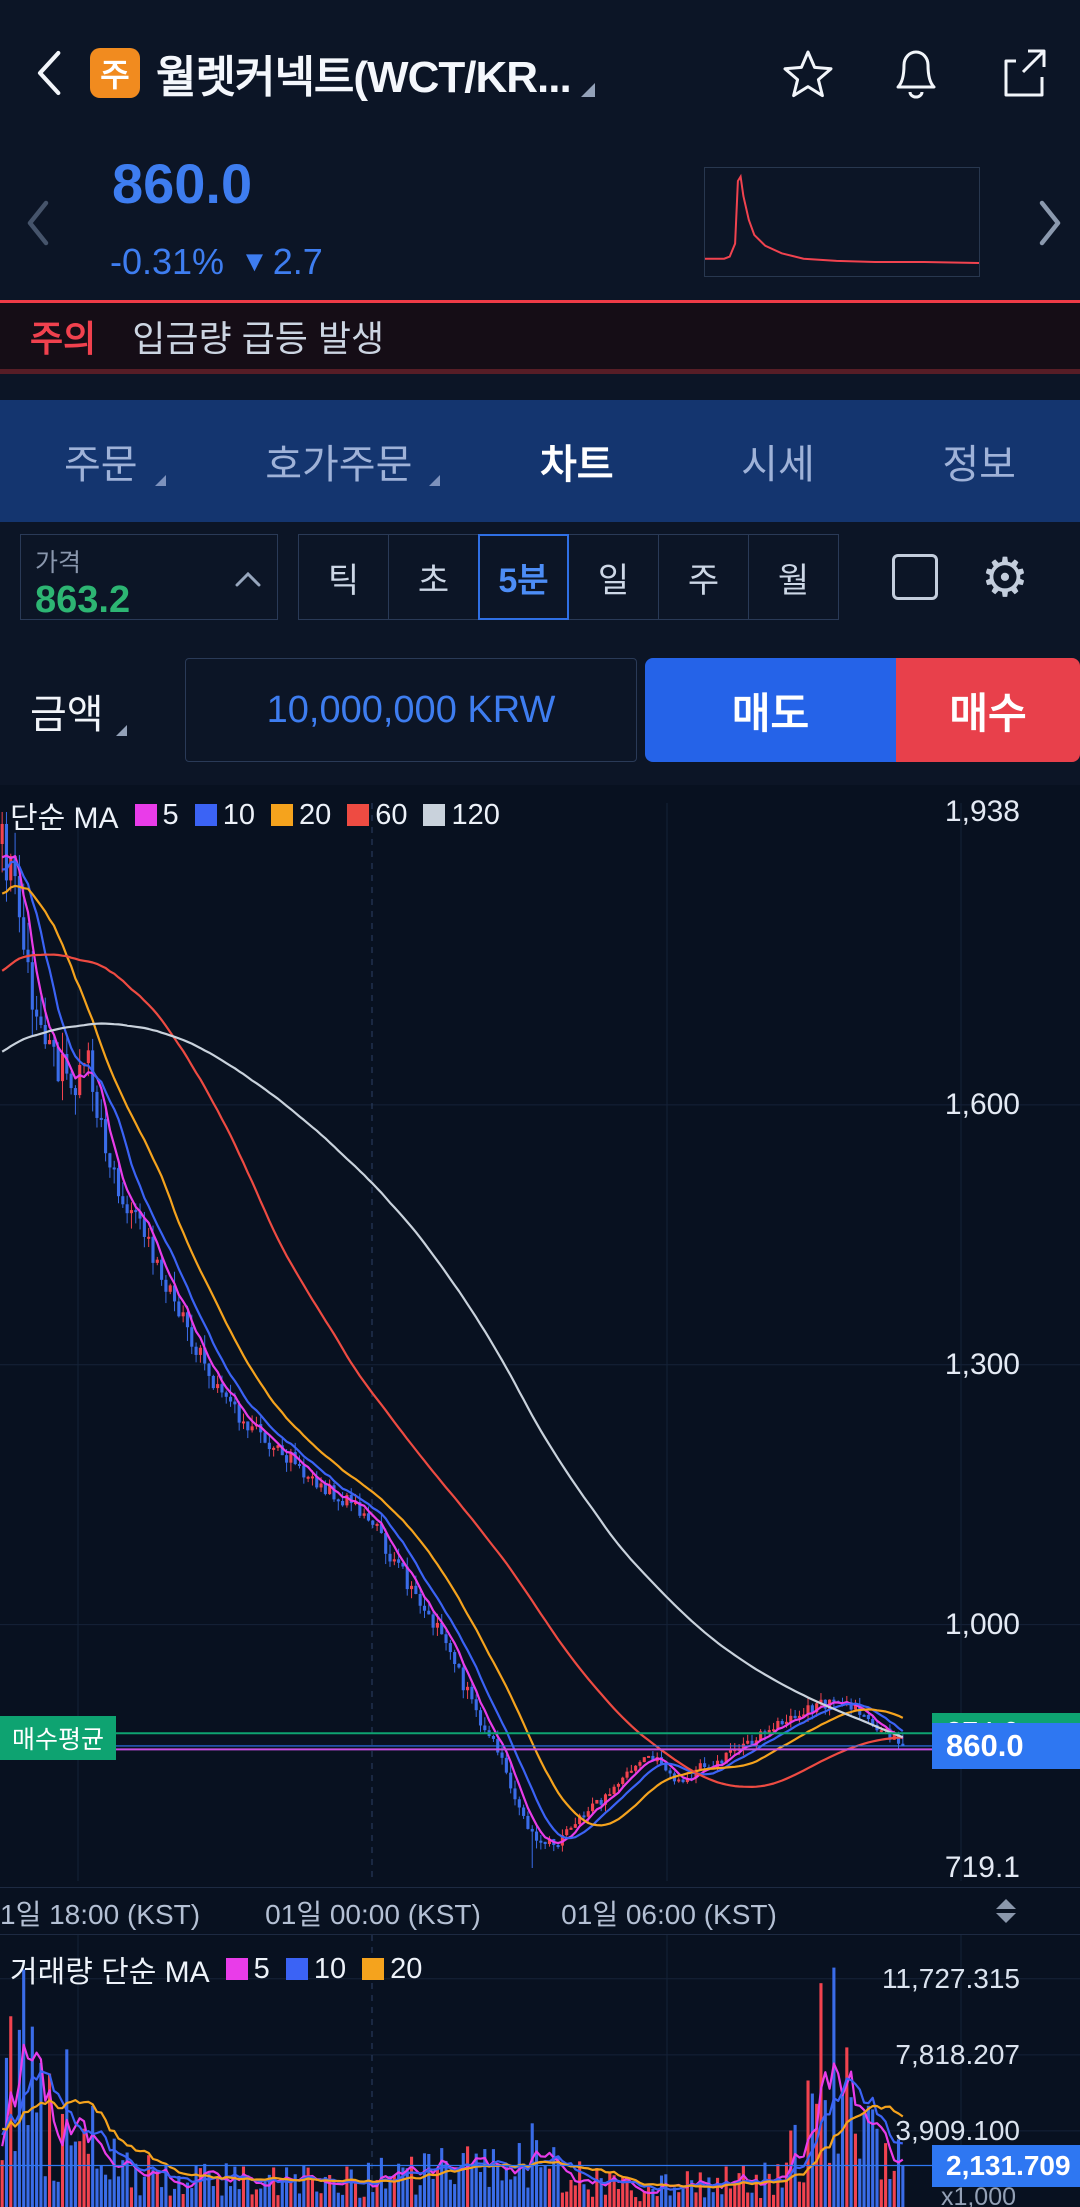  I want to click on change-amount: 2.7, so click(297, 261).